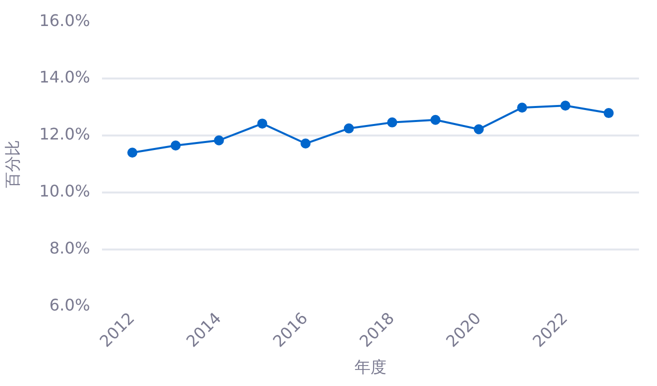 The height and width of the screenshot is (386, 657). Describe the element at coordinates (64, 134) in the screenshot. I see `y-tick-label: 12.0%` at that location.